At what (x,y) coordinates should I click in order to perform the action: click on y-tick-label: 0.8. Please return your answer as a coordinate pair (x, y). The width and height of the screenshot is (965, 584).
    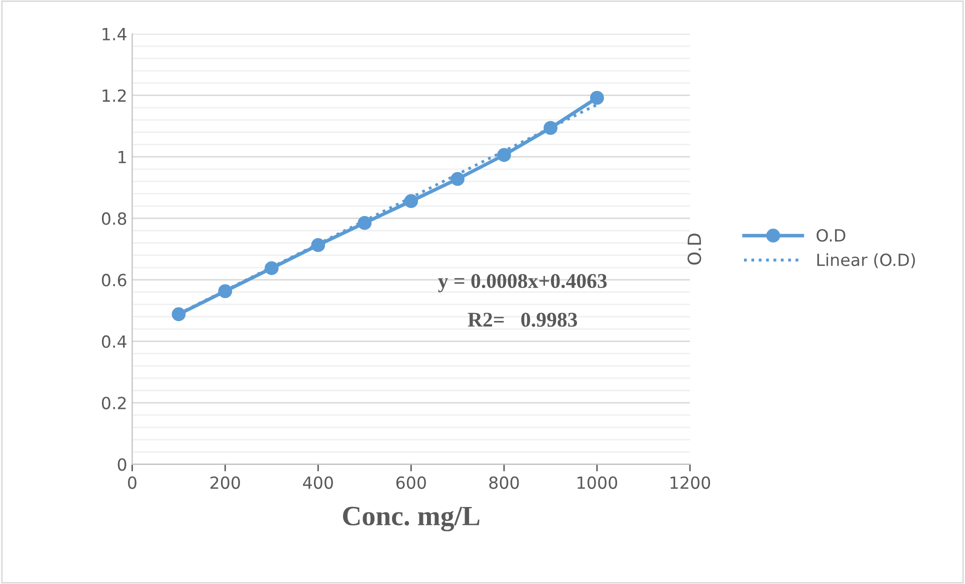
    Looking at the image, I should click on (114, 218).